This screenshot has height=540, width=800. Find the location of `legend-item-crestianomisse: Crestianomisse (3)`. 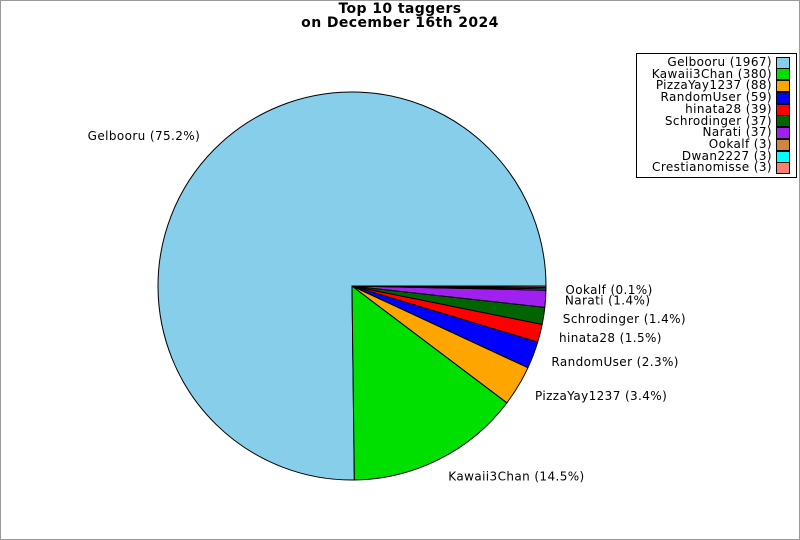

legend-item-crestianomisse: Crestianomisse (3) is located at coordinates (715, 167).